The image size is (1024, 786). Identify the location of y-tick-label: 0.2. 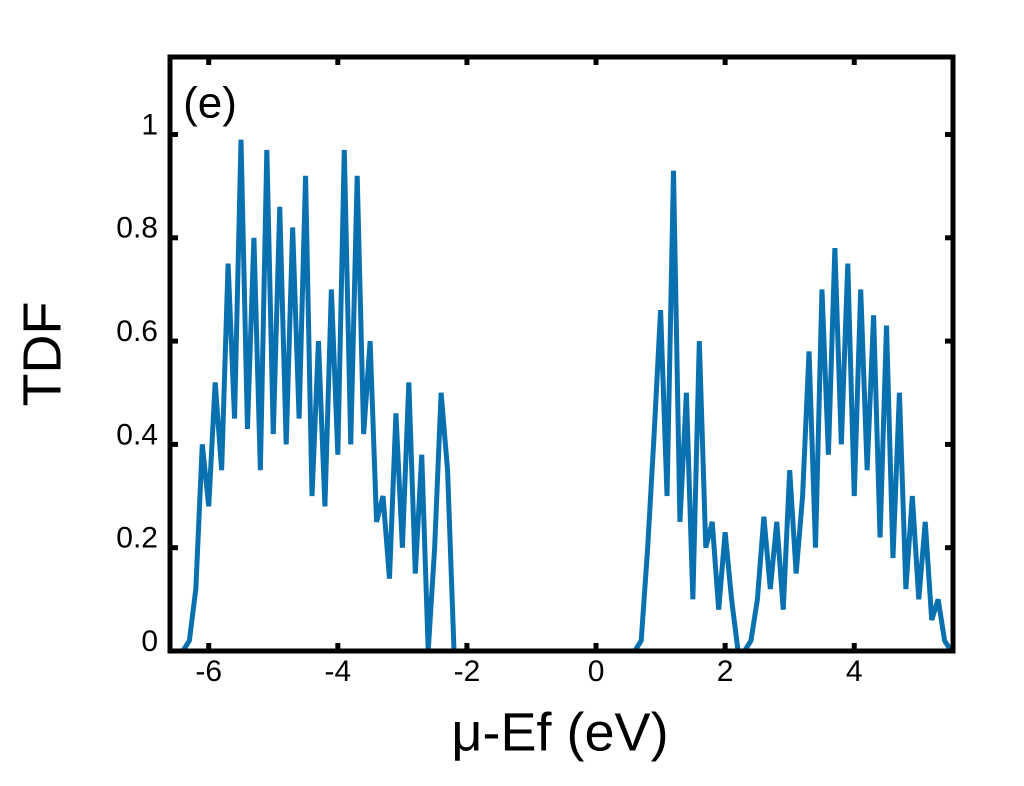
(137, 538).